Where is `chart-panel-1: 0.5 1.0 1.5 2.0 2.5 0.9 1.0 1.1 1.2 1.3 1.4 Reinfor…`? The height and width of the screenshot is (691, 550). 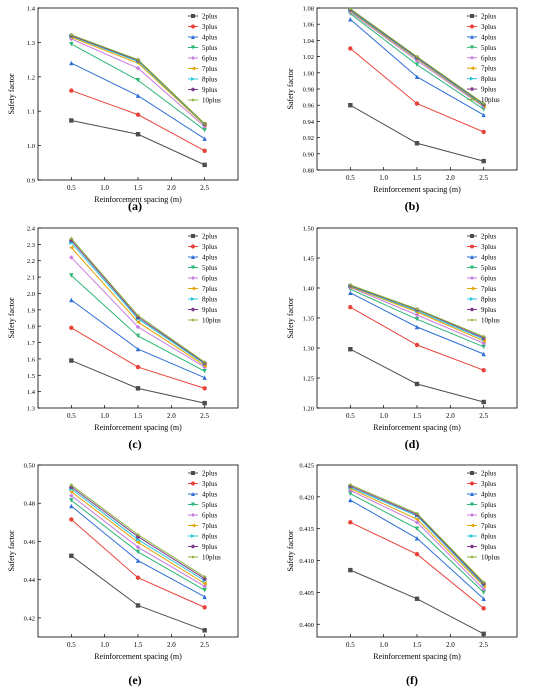 chart-panel-1: 0.5 1.0 1.5 2.0 2.5 0.9 1.0 1.1 1.2 1.3 1.4 Reinfor… is located at coordinates (123, 109).